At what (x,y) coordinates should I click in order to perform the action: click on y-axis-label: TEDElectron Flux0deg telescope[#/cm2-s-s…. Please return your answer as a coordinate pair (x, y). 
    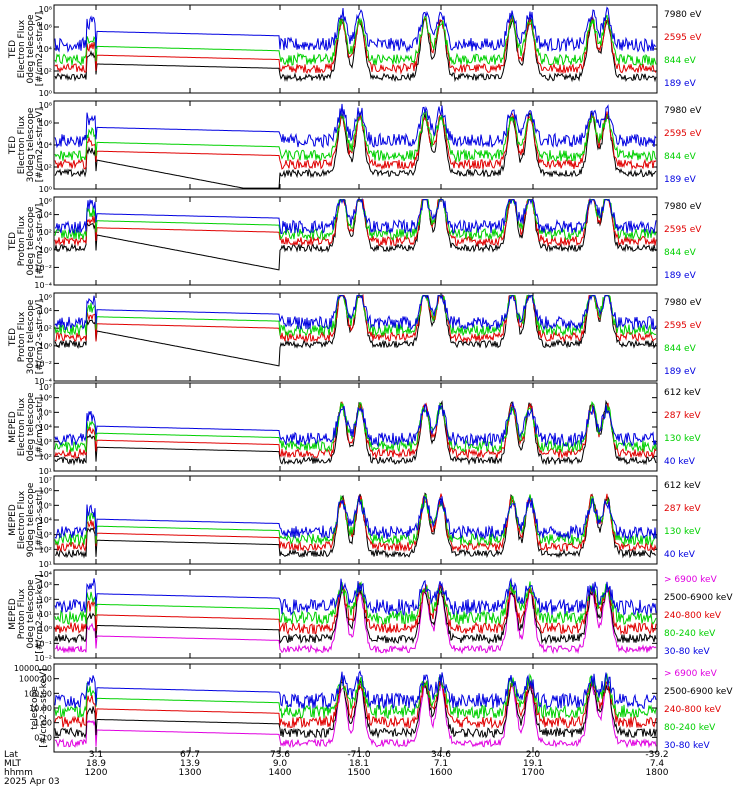
    Looking at the image, I should click on (26, 49).